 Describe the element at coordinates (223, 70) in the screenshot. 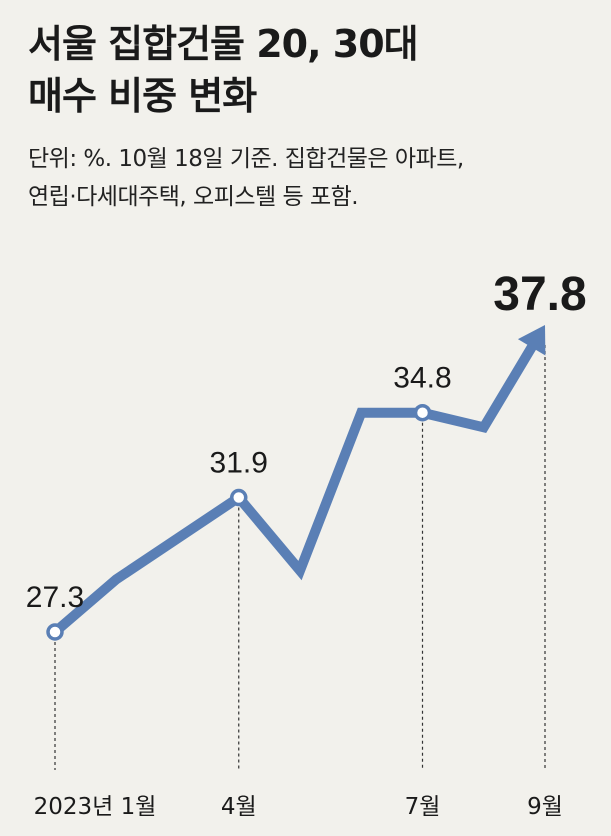

I see `chart-title: 서울 집합건물 20, 30대 매수 비중 변화` at that location.